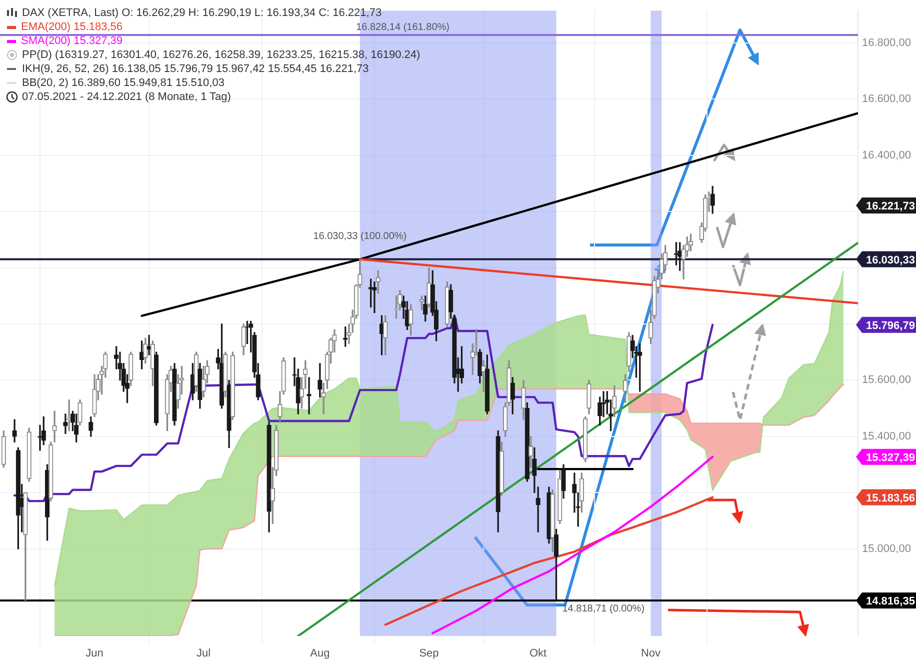 The image size is (916, 662). I want to click on y-tick-label: 15.400,00, so click(886, 436).